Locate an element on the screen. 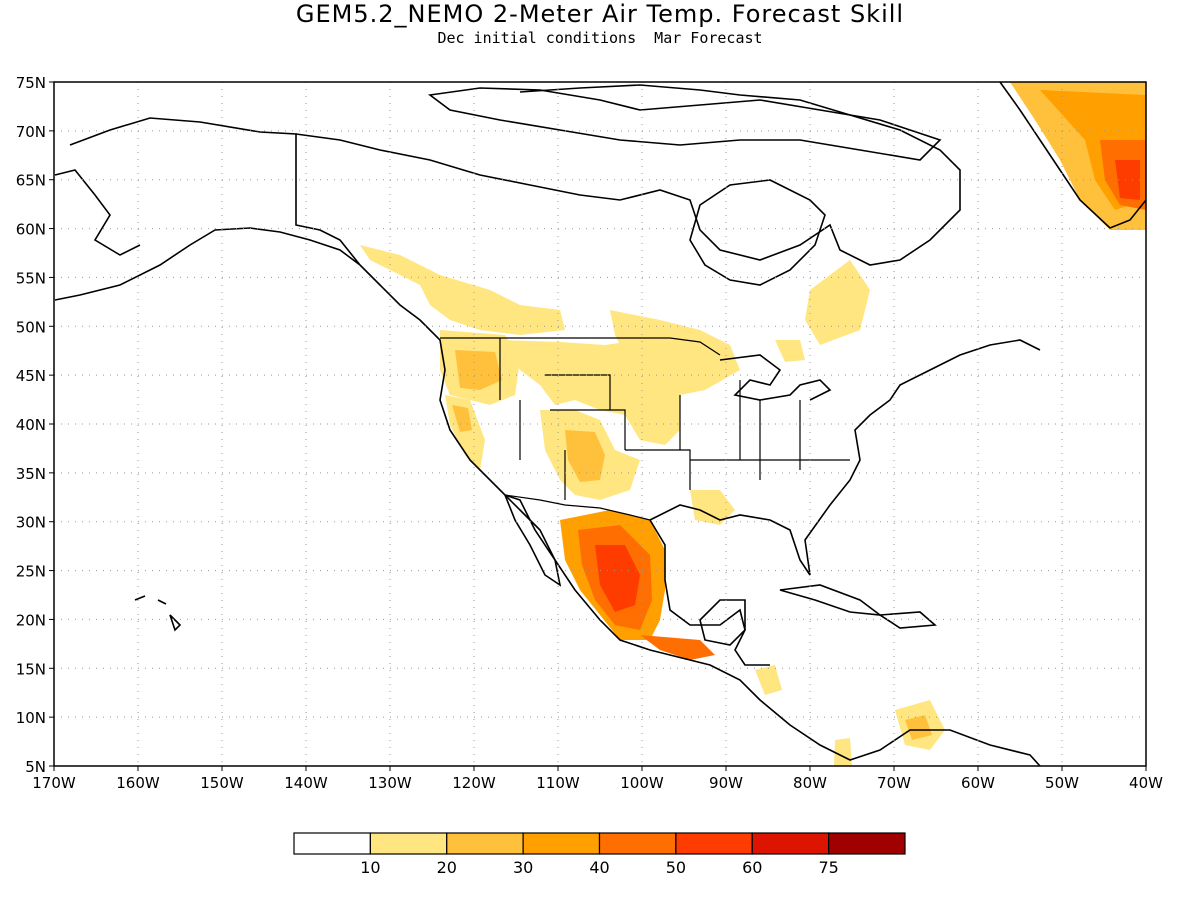  gulf-coast is located at coordinates (709, 592).